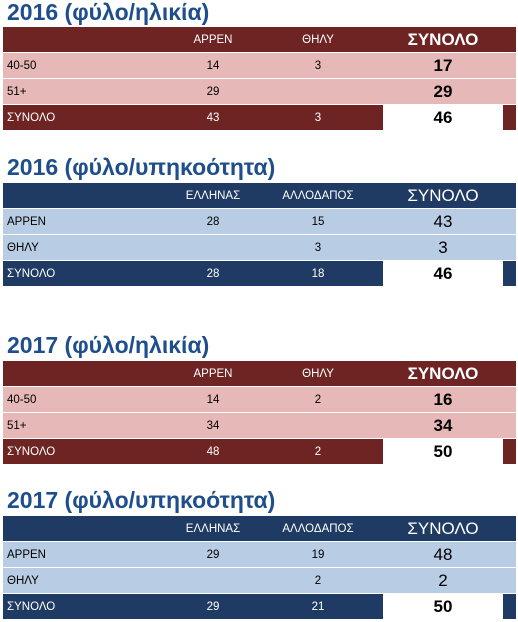  I want to click on table-cell: 43, so click(213, 118).